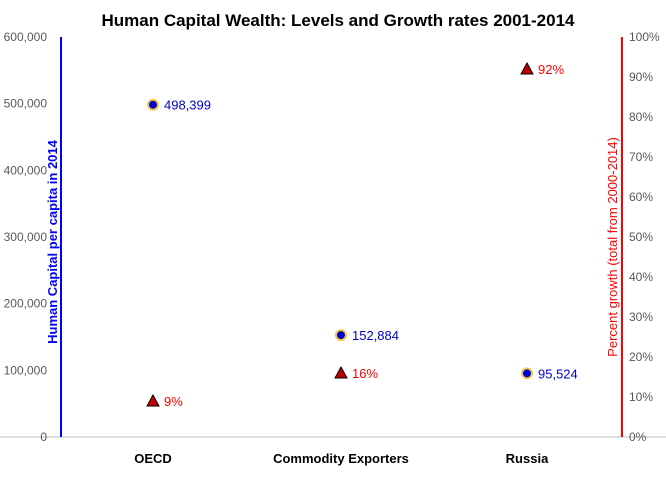  I want to click on y-right-tick-label: 0%, so click(638, 437).